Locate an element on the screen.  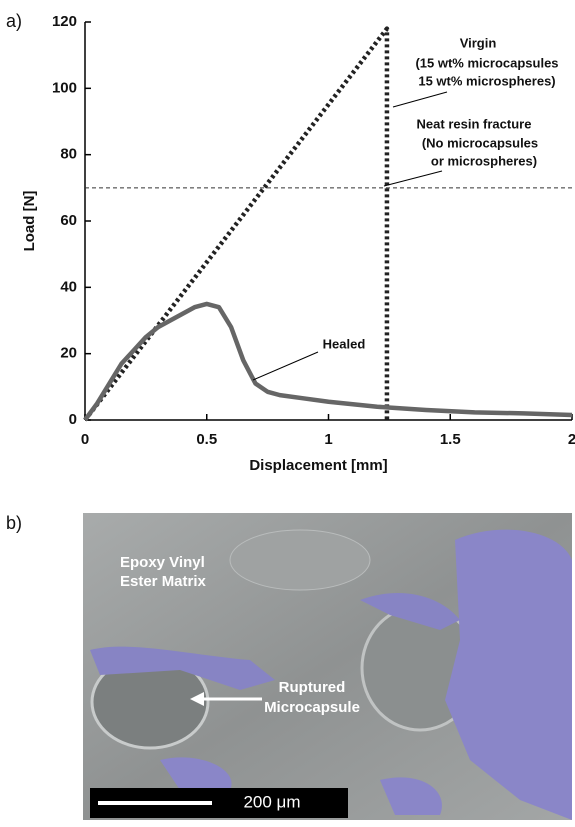
image-label: Ester Matrix is located at coordinates (163, 581).